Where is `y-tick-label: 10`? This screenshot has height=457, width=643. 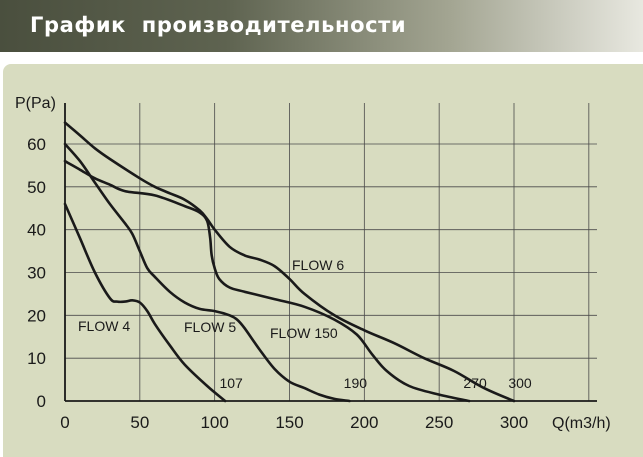
y-tick-label: 10 is located at coordinates (36, 358).